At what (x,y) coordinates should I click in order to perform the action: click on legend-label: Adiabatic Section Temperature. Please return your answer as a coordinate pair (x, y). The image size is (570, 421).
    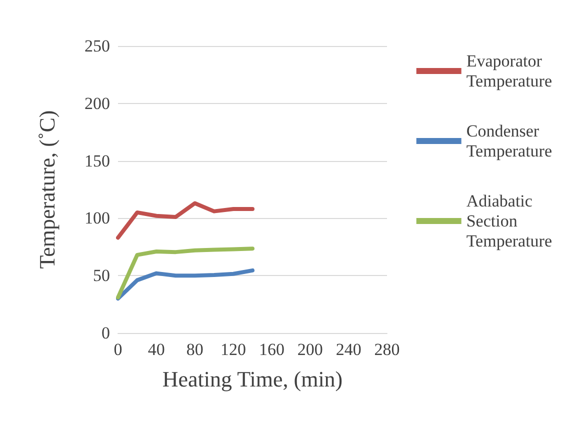
    Looking at the image, I should click on (509, 221).